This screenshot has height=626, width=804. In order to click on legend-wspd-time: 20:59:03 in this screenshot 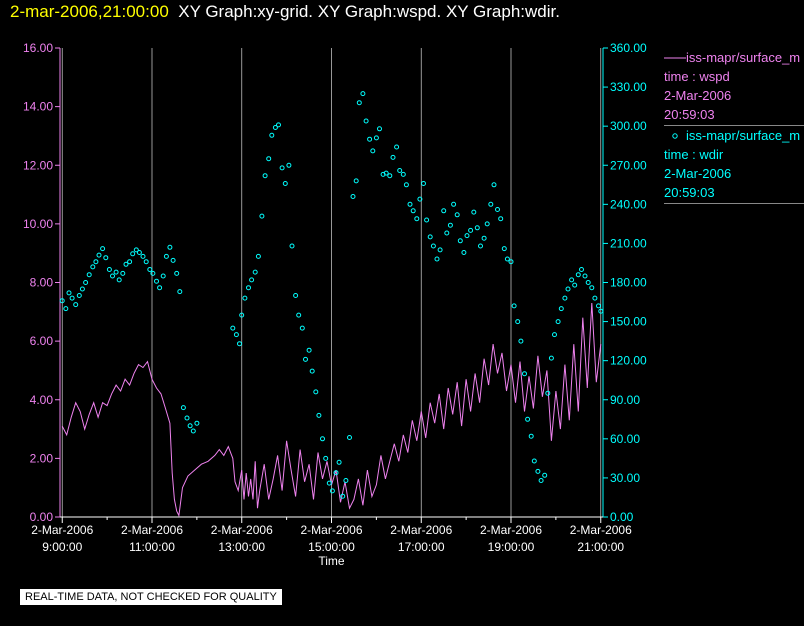, I will do `click(689, 114)`.